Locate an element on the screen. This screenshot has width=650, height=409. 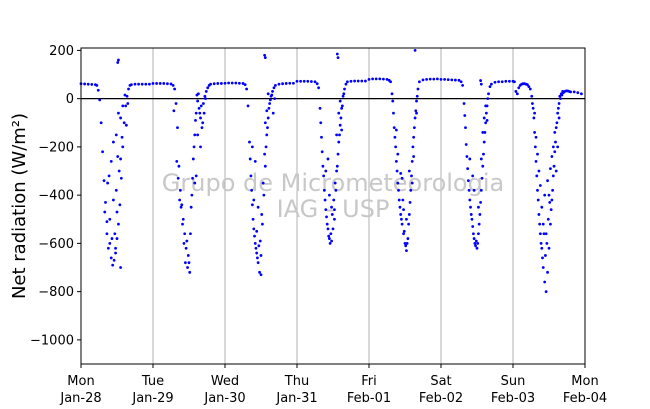
y-tick-label-3: −400 is located at coordinates (56, 196).